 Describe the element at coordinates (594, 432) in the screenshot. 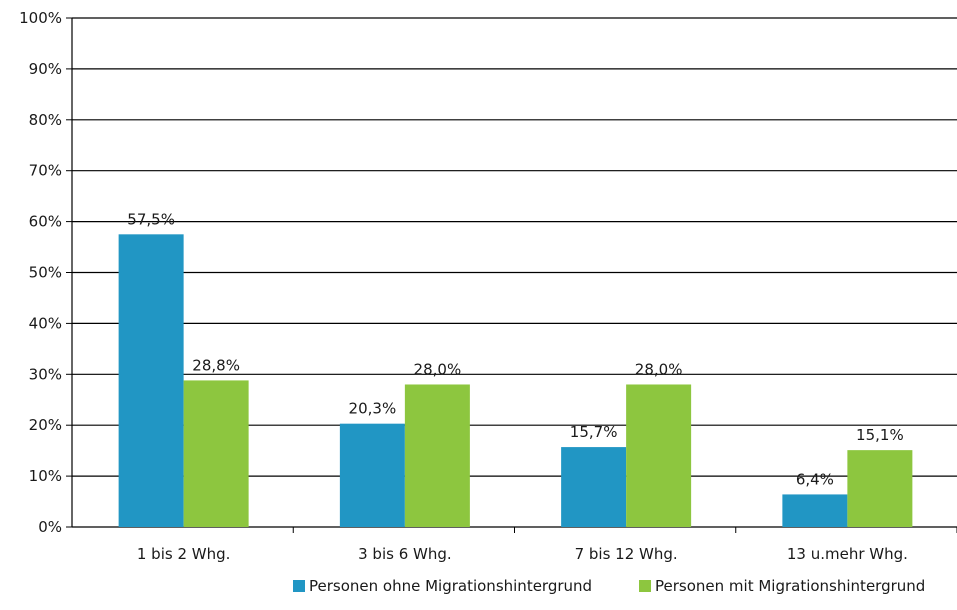

I see `data-label: 15,7%` at that location.